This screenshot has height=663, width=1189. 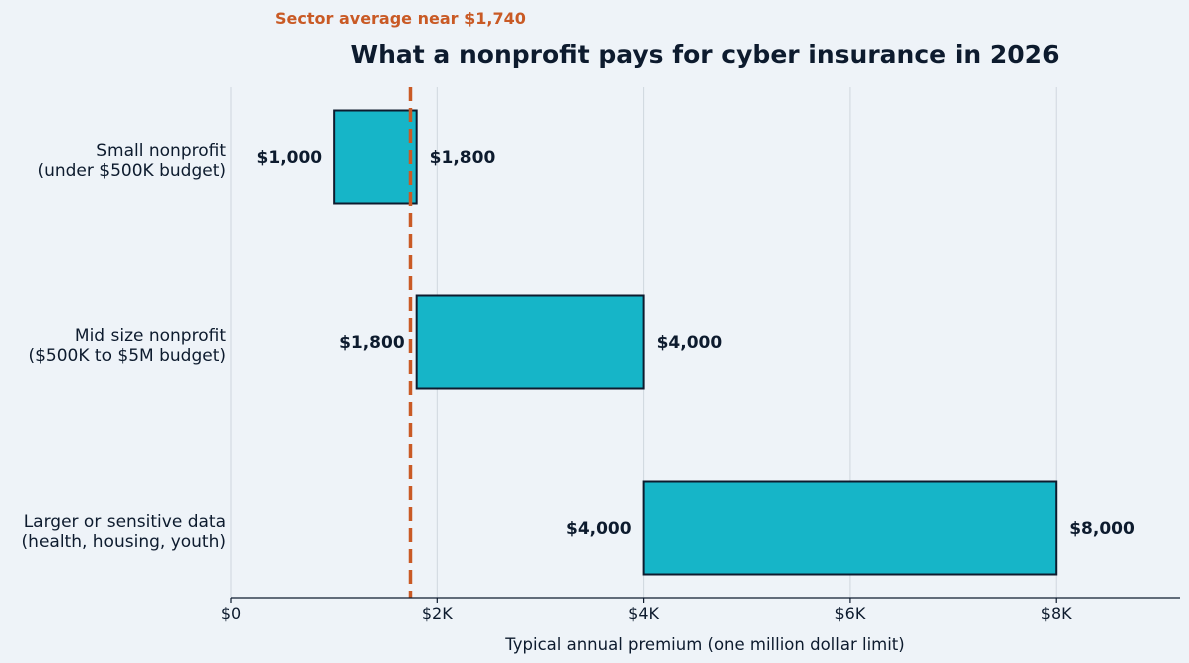 I want to click on category-label: Small nonprofit (under $500K budget), so click(x=131, y=161).